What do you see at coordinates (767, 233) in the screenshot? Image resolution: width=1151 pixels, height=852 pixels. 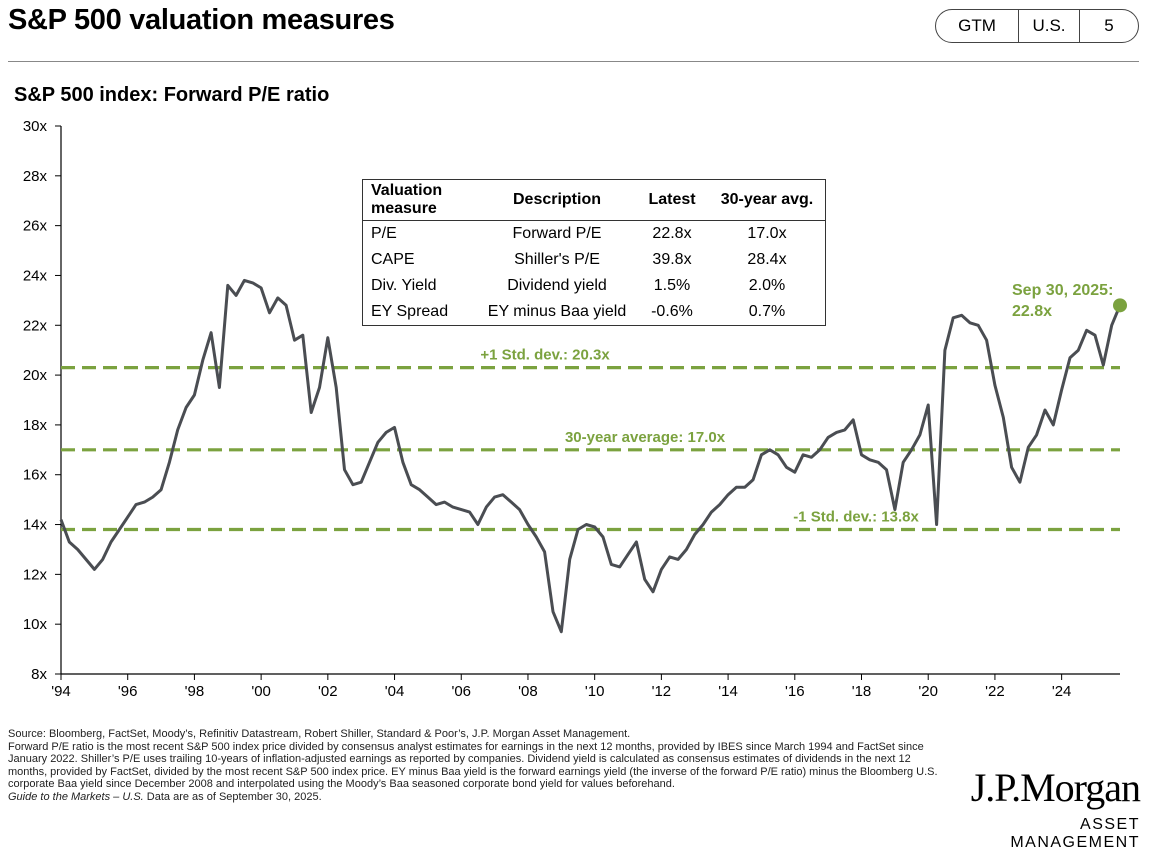 I see `table-cell: 17.0x` at bounding box center [767, 233].